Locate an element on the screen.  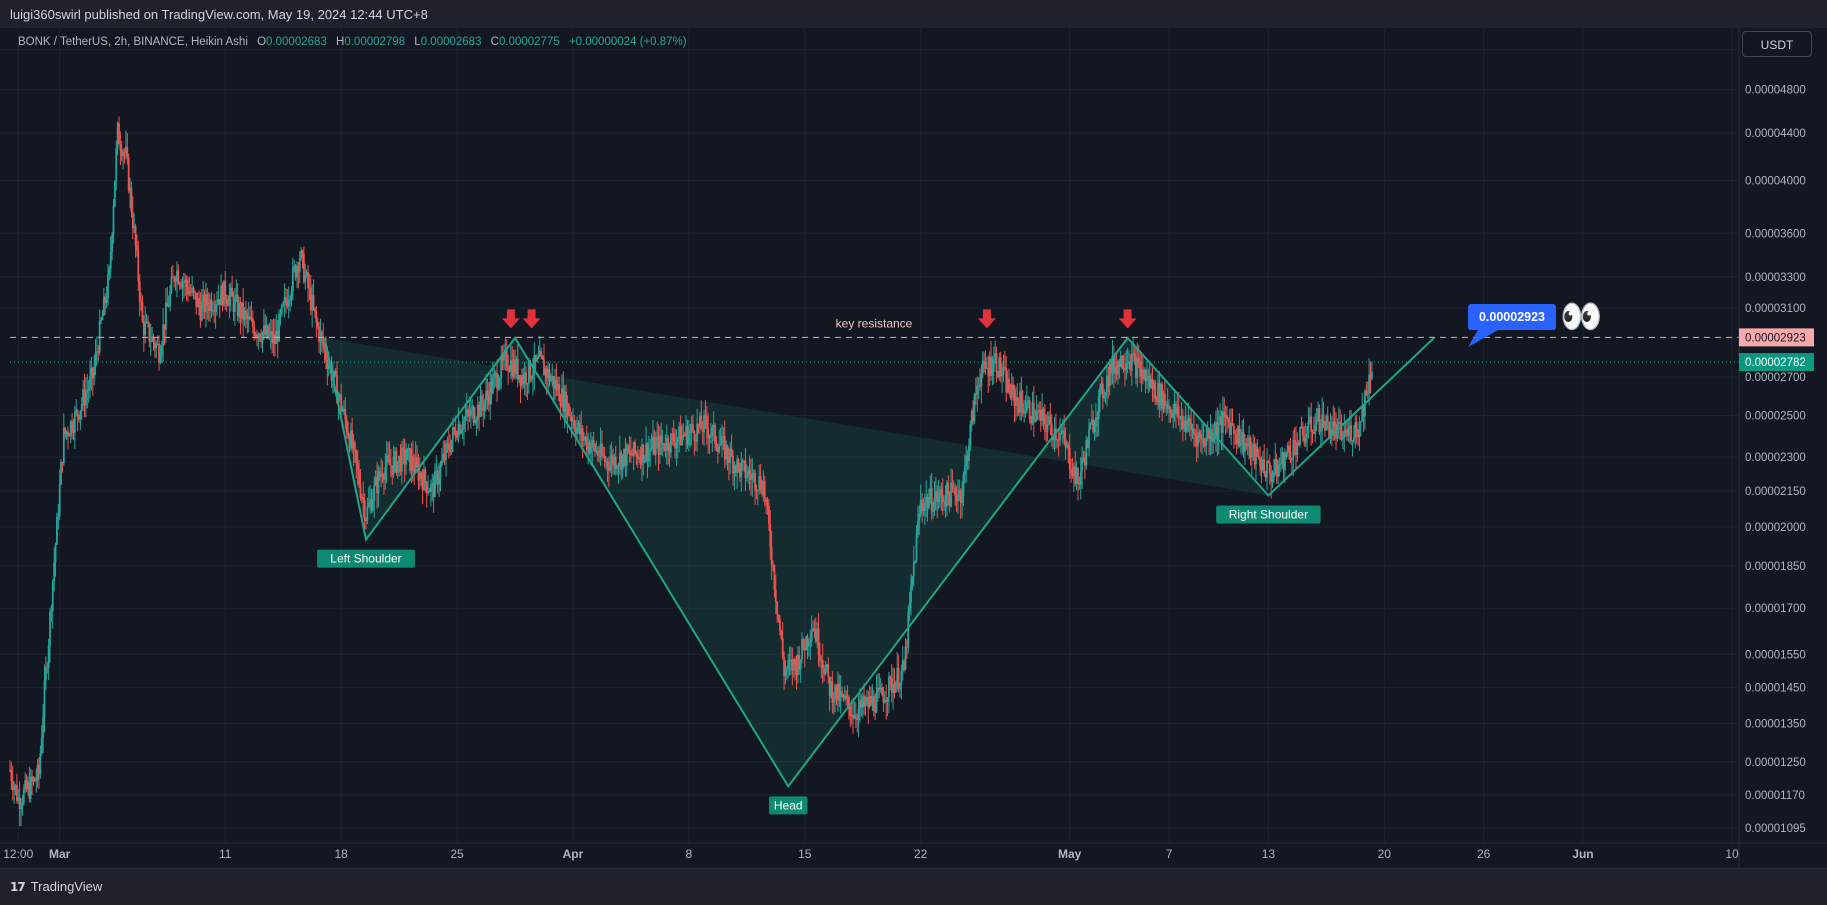
time-tick-label: 15 is located at coordinates (805, 854).